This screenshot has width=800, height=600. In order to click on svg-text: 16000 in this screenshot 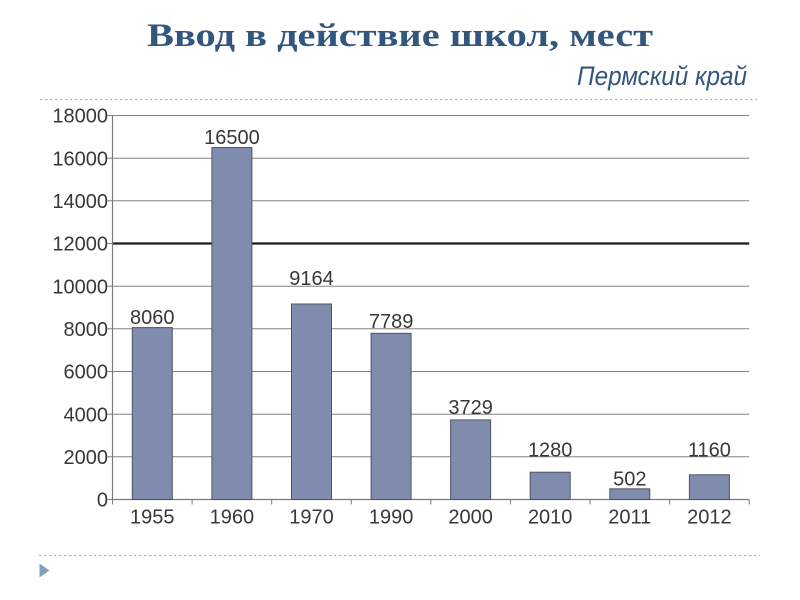, I will do `click(80, 159)`.